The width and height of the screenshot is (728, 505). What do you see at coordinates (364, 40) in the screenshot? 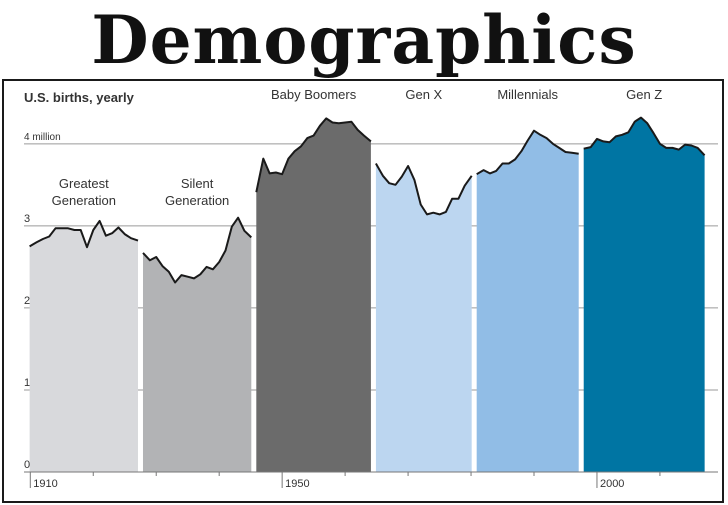
I see `page-title: Demographics` at bounding box center [364, 40].